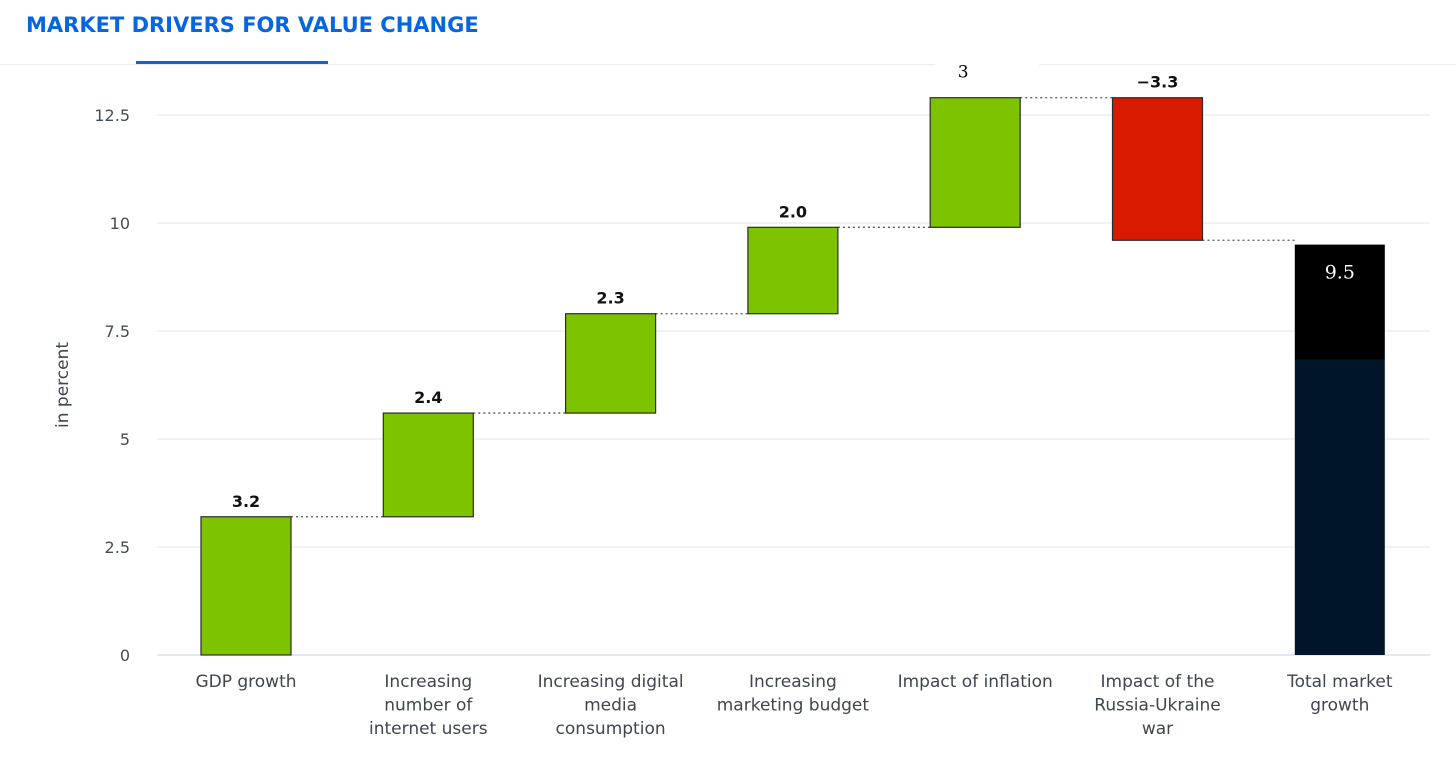 This screenshot has width=1456, height=761. I want to click on data-label-total: 9.5, so click(1340, 273).